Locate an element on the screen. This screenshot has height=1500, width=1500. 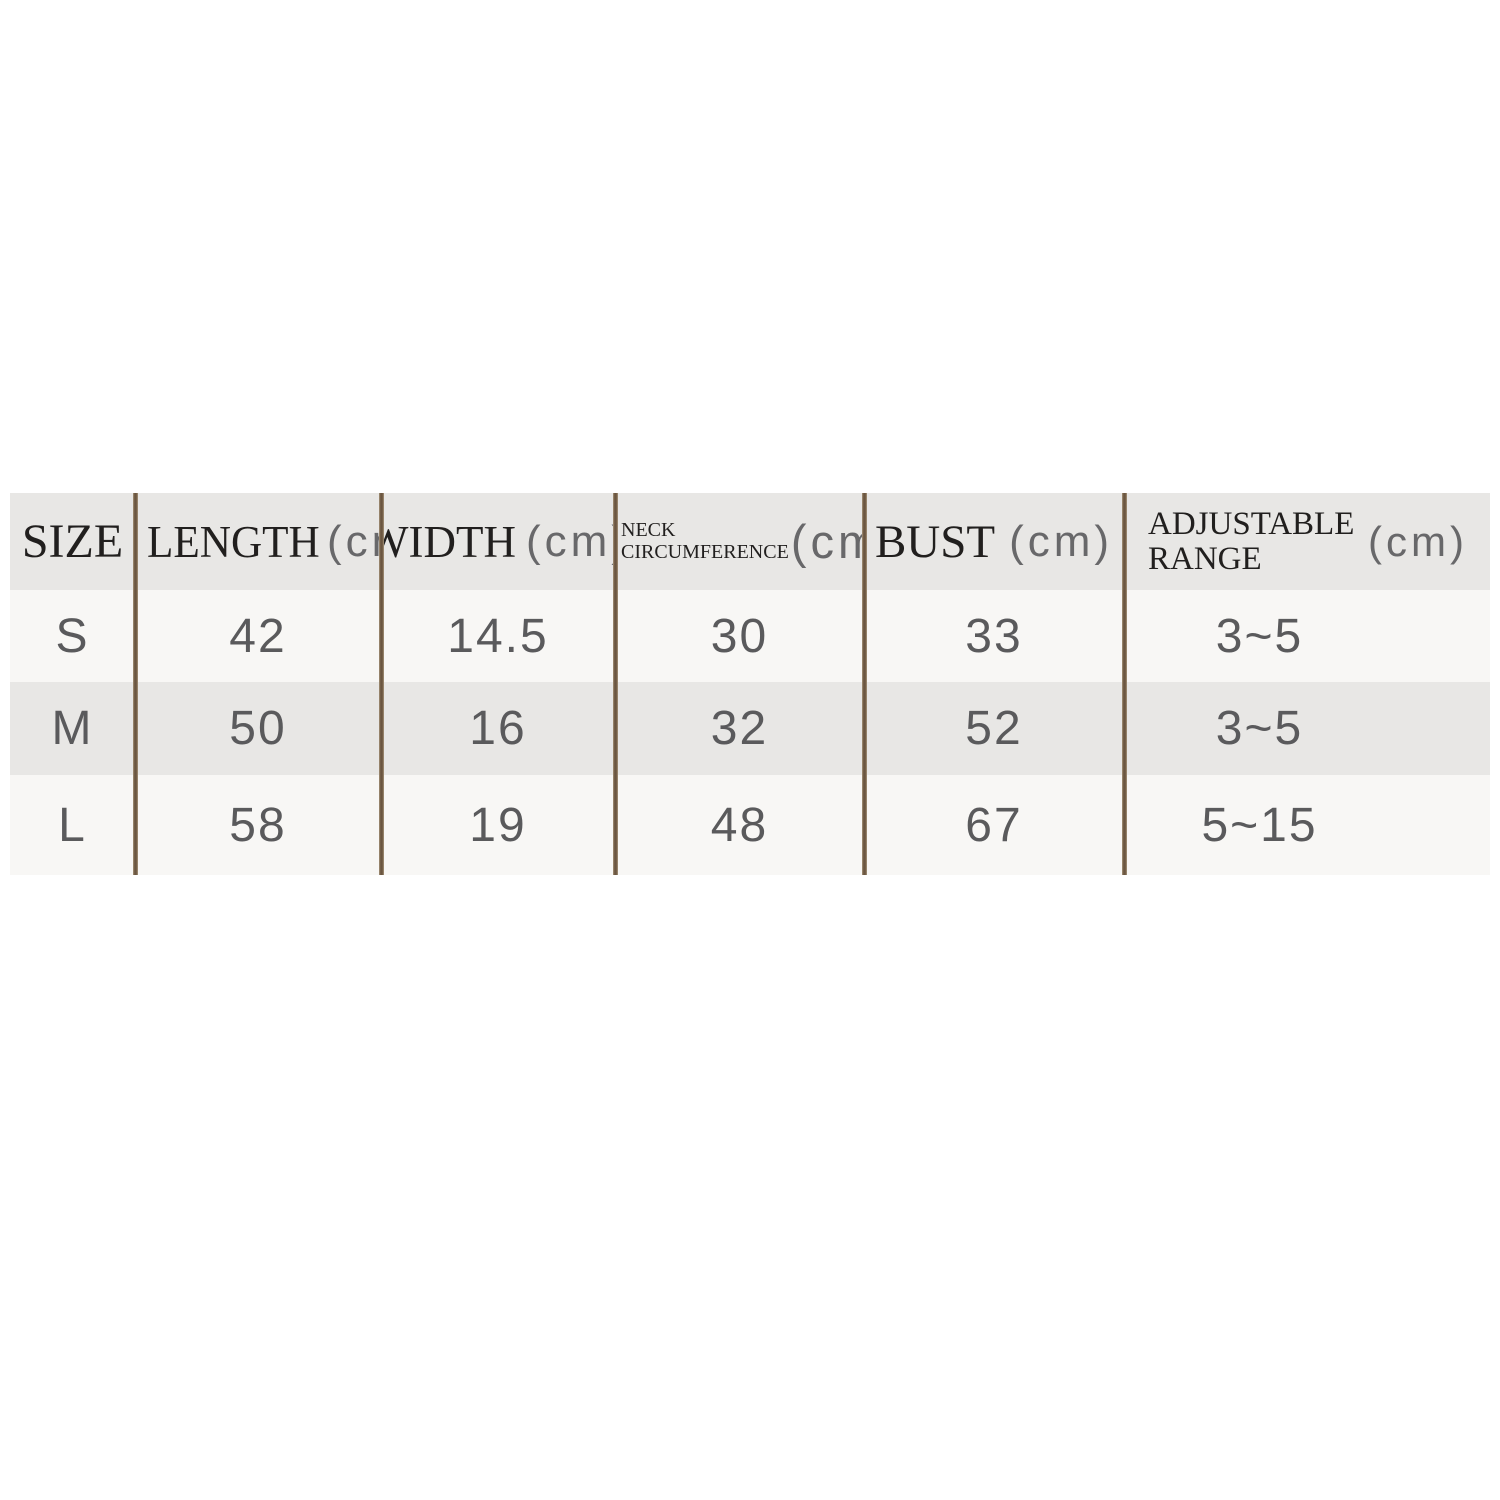
header-bust-unit: (cm) is located at coordinates (1061, 541).